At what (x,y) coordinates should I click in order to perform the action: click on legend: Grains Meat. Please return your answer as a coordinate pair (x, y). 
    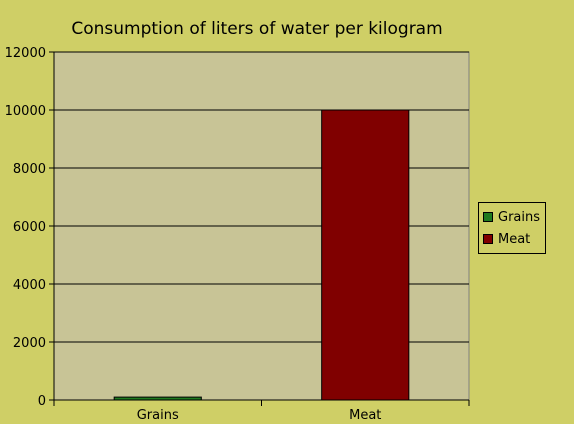
    Looking at the image, I should click on (512, 228).